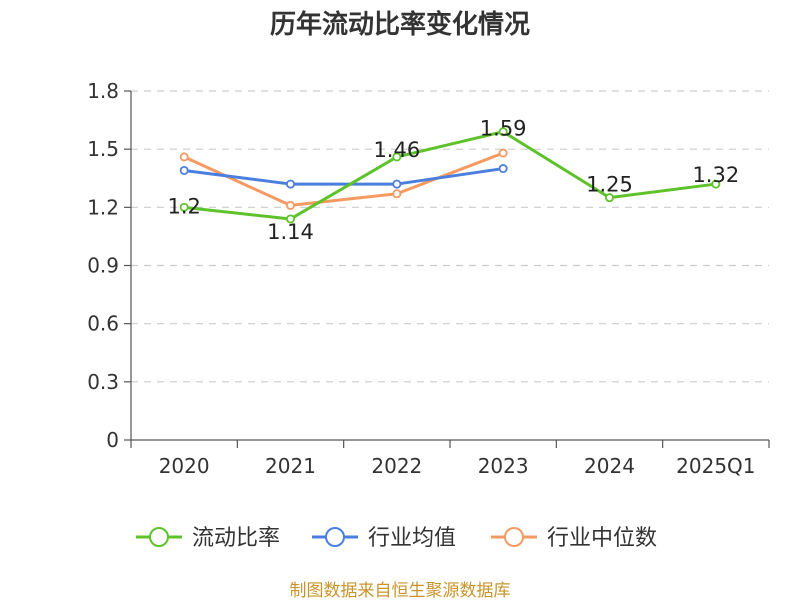 The image size is (800, 600). Describe the element at coordinates (103, 266) in the screenshot. I see `y-tick-label-3: 0.9` at that location.